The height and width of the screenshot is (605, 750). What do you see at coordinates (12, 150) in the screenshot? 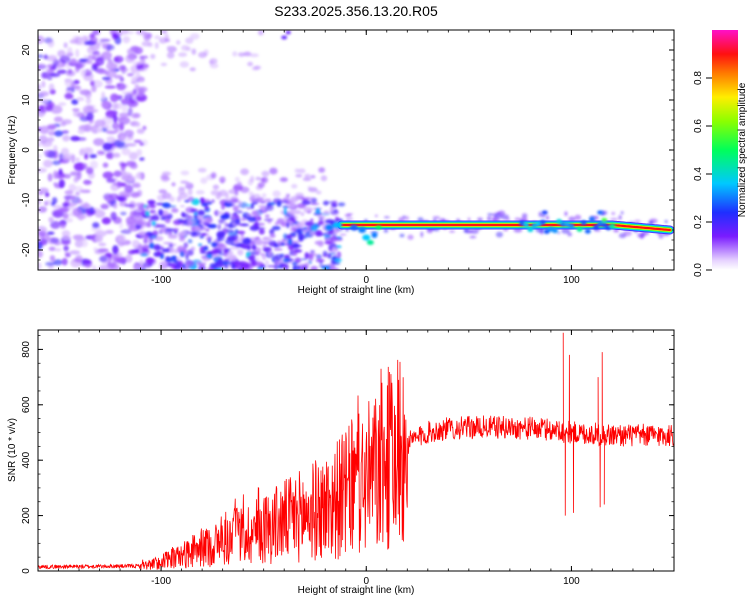
I see `spectrogram-ylabel: Frequency (Hz)` at bounding box center [12, 150].